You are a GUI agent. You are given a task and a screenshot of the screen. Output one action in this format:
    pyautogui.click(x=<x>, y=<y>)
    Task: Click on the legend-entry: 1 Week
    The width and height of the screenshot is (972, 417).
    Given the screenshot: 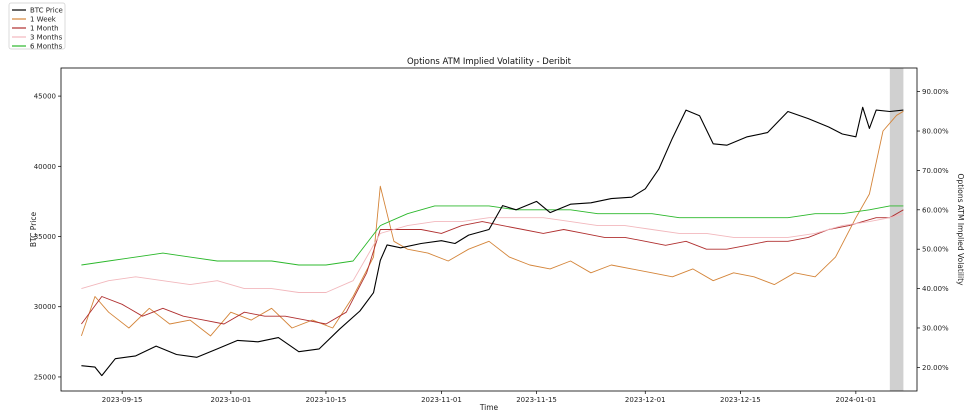 What is the action you would take?
    pyautogui.click(x=43, y=20)
    